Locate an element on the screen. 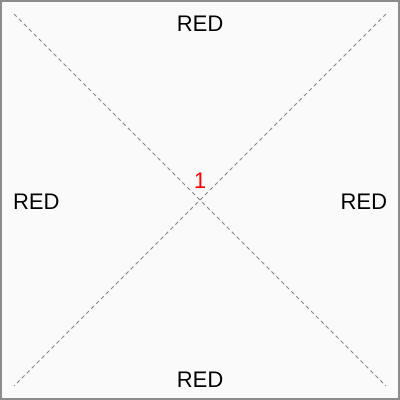 The height and width of the screenshot is (400, 400). right-label: RED is located at coordinates (363, 201).